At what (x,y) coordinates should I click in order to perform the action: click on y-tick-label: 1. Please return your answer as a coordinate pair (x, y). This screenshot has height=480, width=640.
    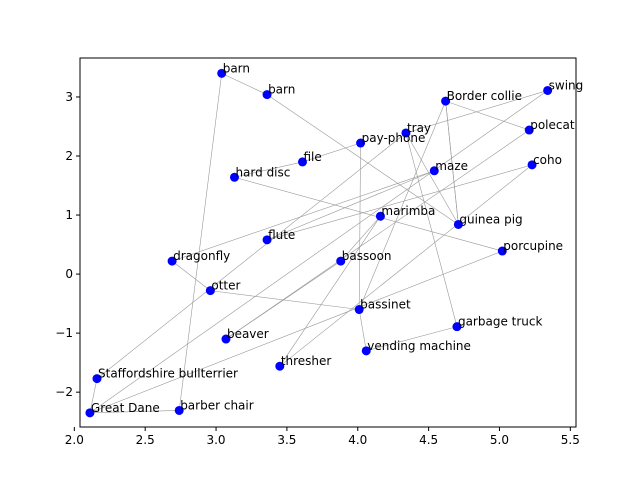
    Looking at the image, I should click on (69, 215).